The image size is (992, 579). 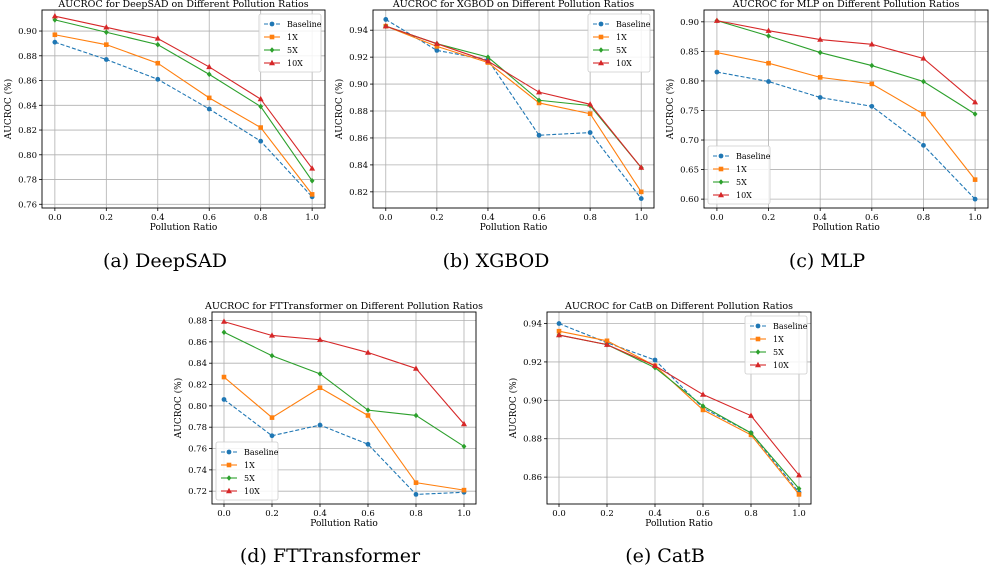 What do you see at coordinates (689, 171) in the screenshot?
I see `y-tick-label: 0.65` at bounding box center [689, 171].